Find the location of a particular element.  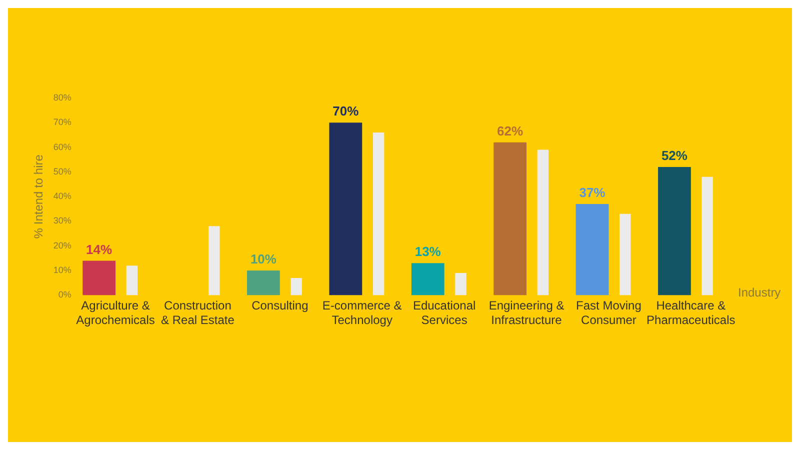

y-tick-label: 60% is located at coordinates (62, 147).